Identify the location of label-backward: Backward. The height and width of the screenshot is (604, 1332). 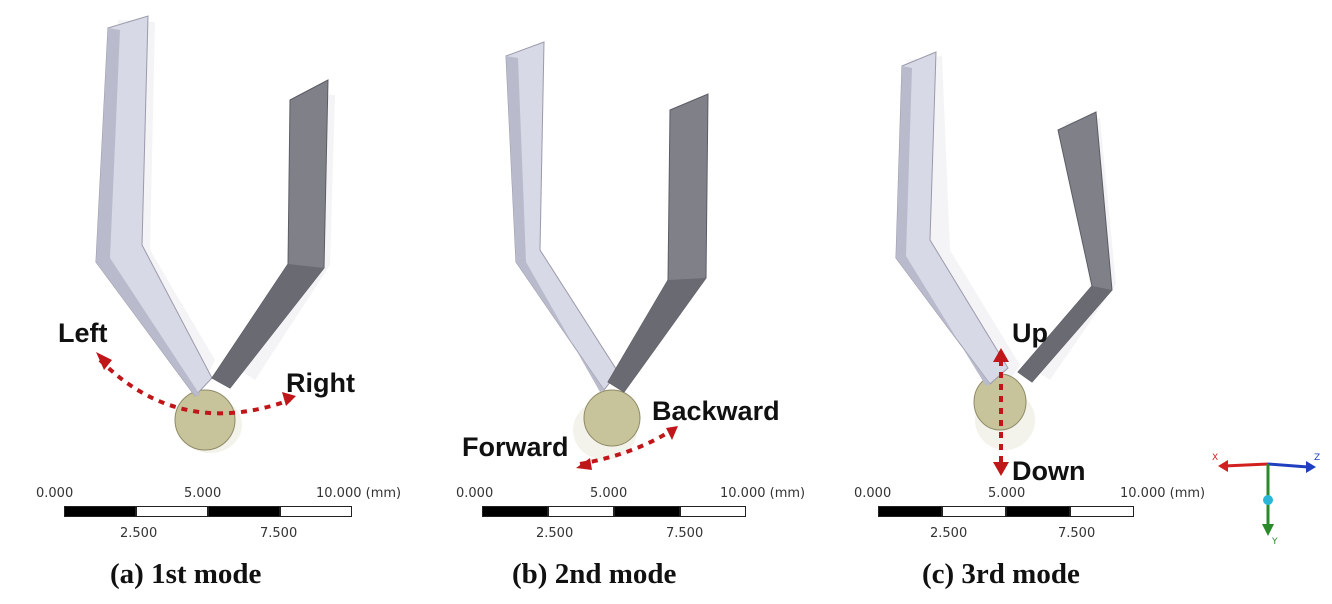
(716, 411).